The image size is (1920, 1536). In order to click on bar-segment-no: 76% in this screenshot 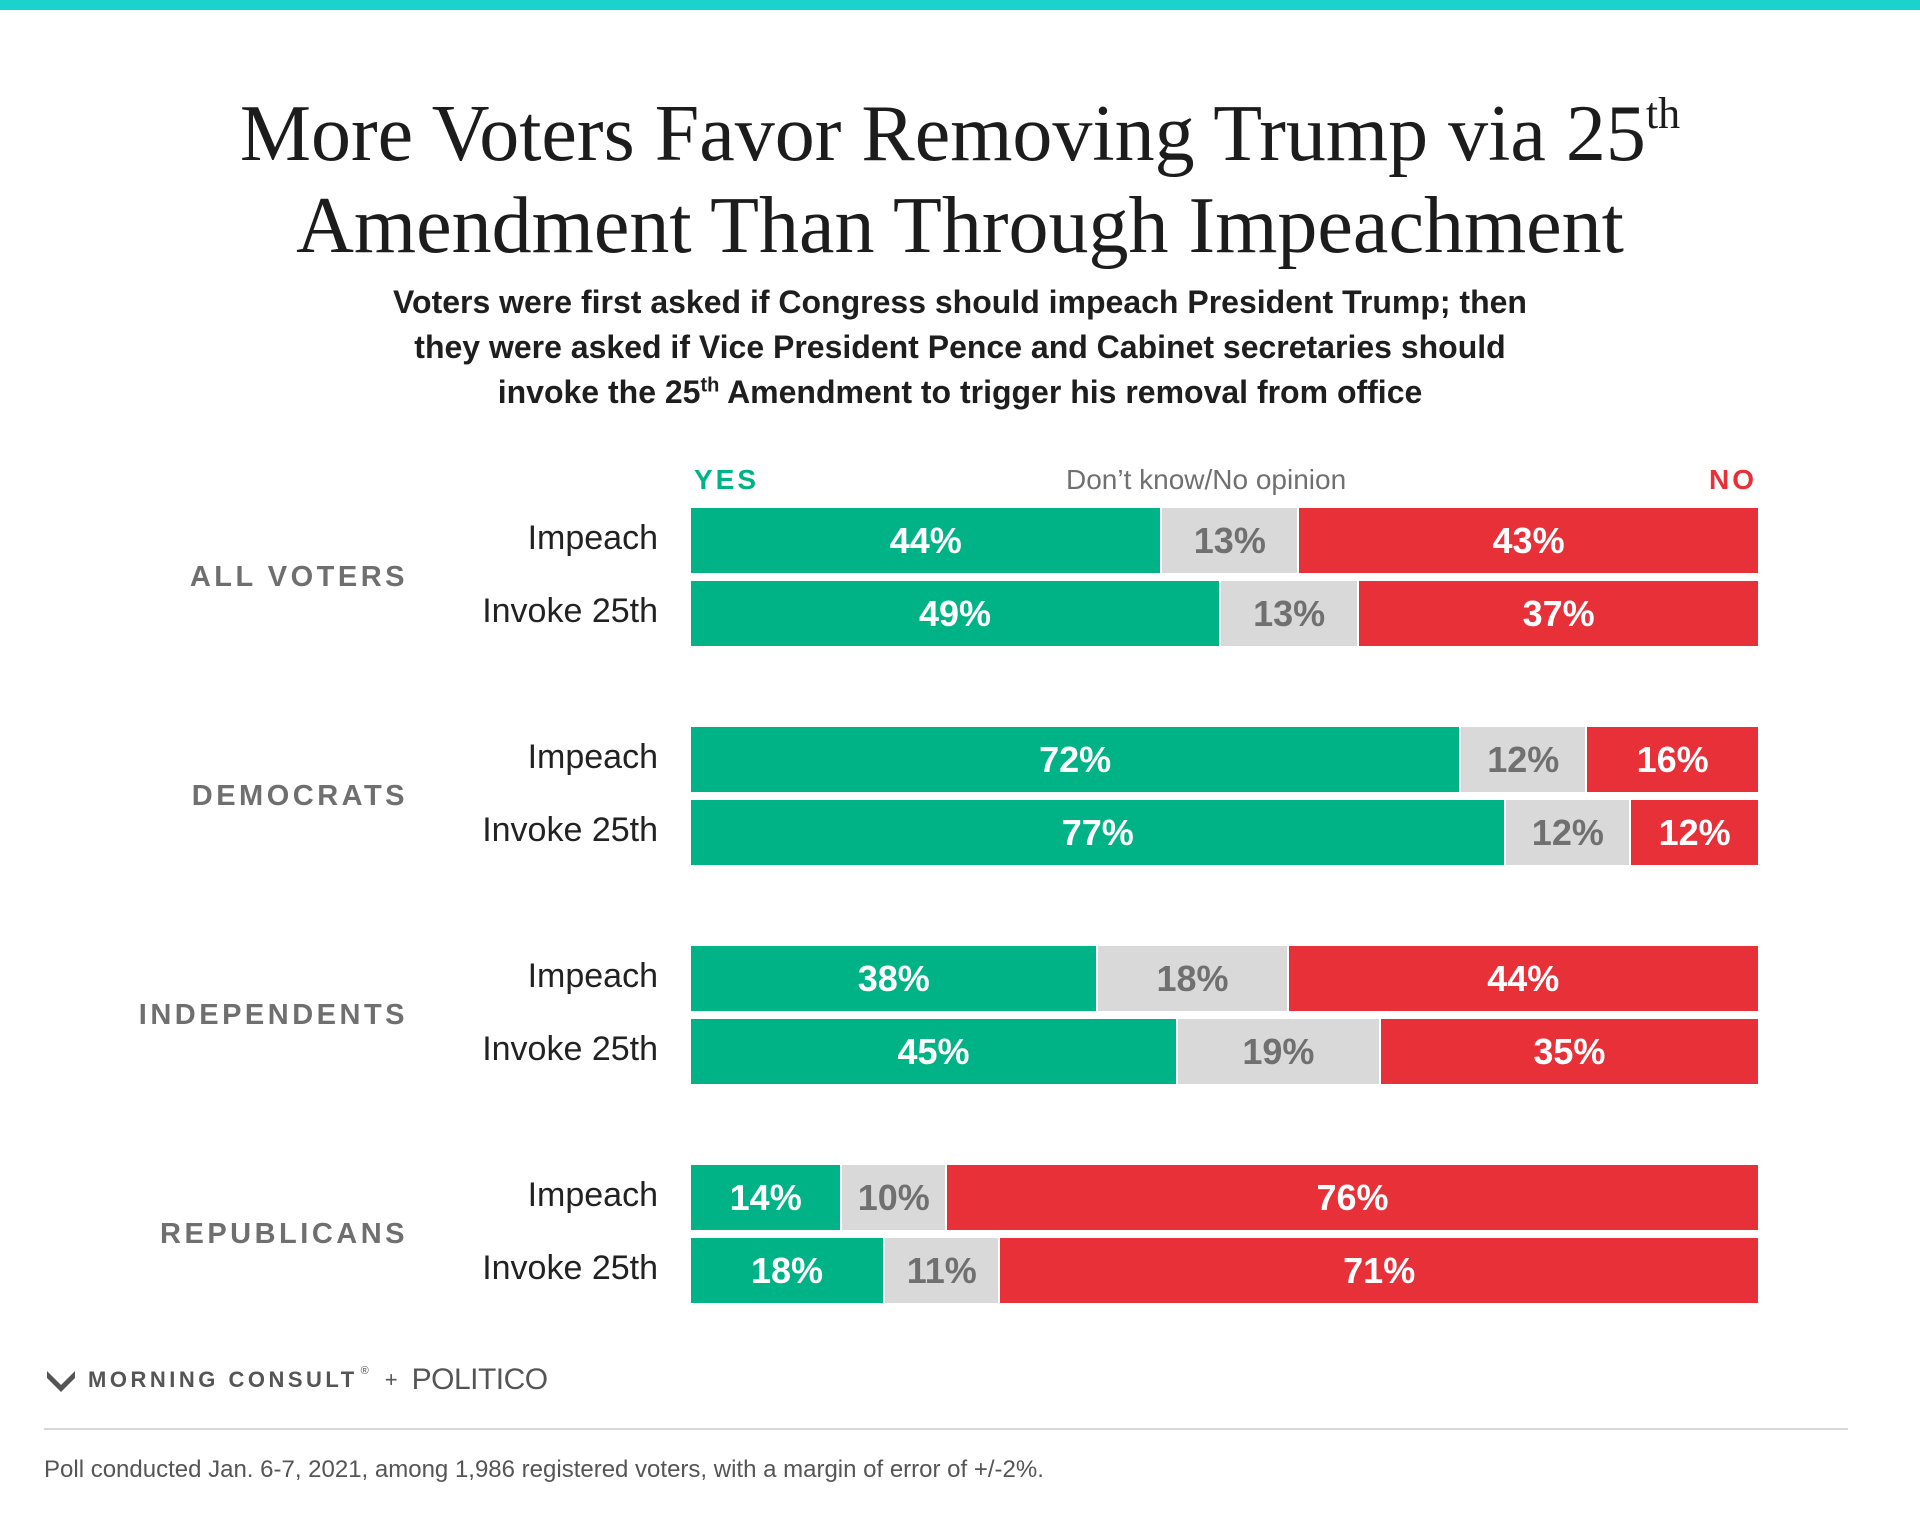, I will do `click(1352, 1197)`.